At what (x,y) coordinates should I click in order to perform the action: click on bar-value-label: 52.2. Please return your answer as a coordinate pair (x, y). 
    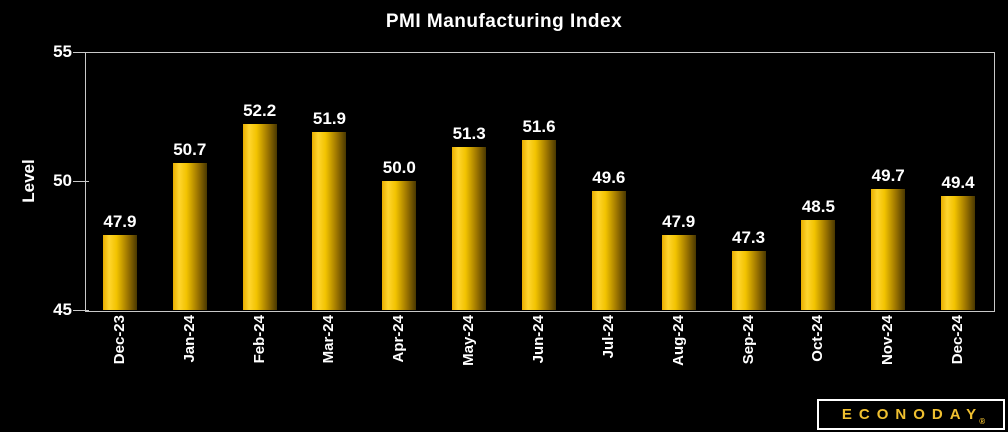
    Looking at the image, I should click on (260, 111).